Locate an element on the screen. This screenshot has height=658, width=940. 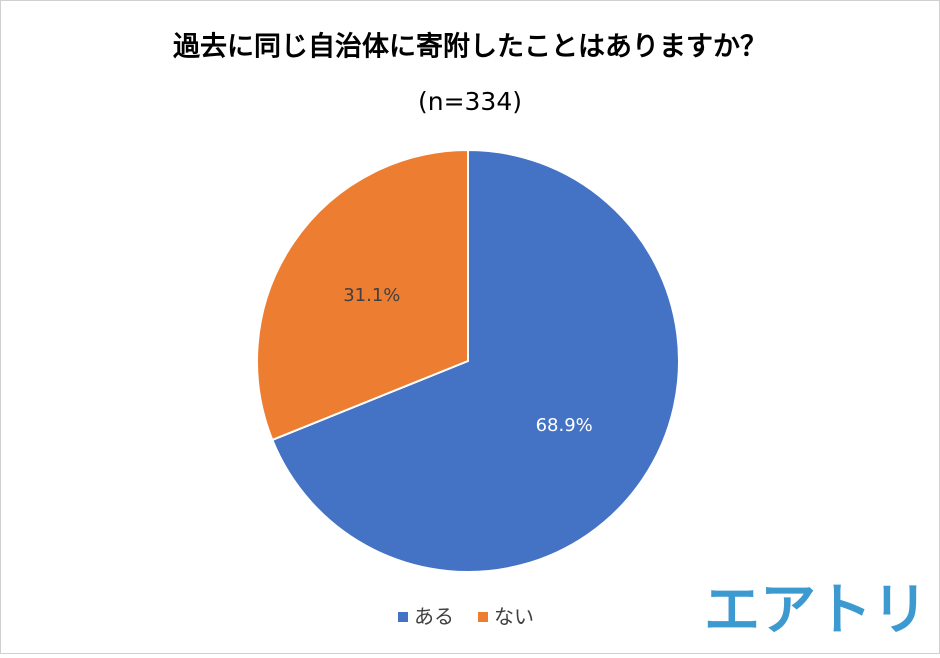
data-label: 68.9% is located at coordinates (564, 425).